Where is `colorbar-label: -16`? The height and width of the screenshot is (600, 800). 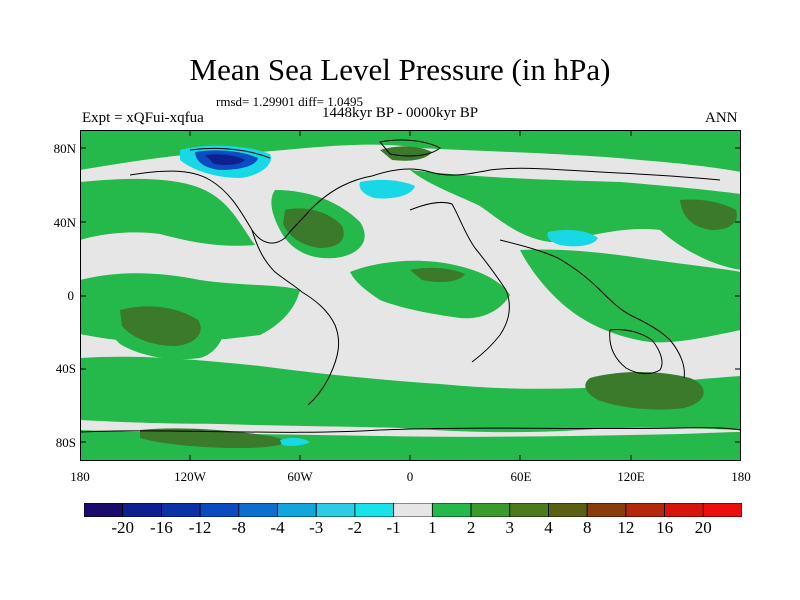
colorbar-label: -16 is located at coordinates (161, 527).